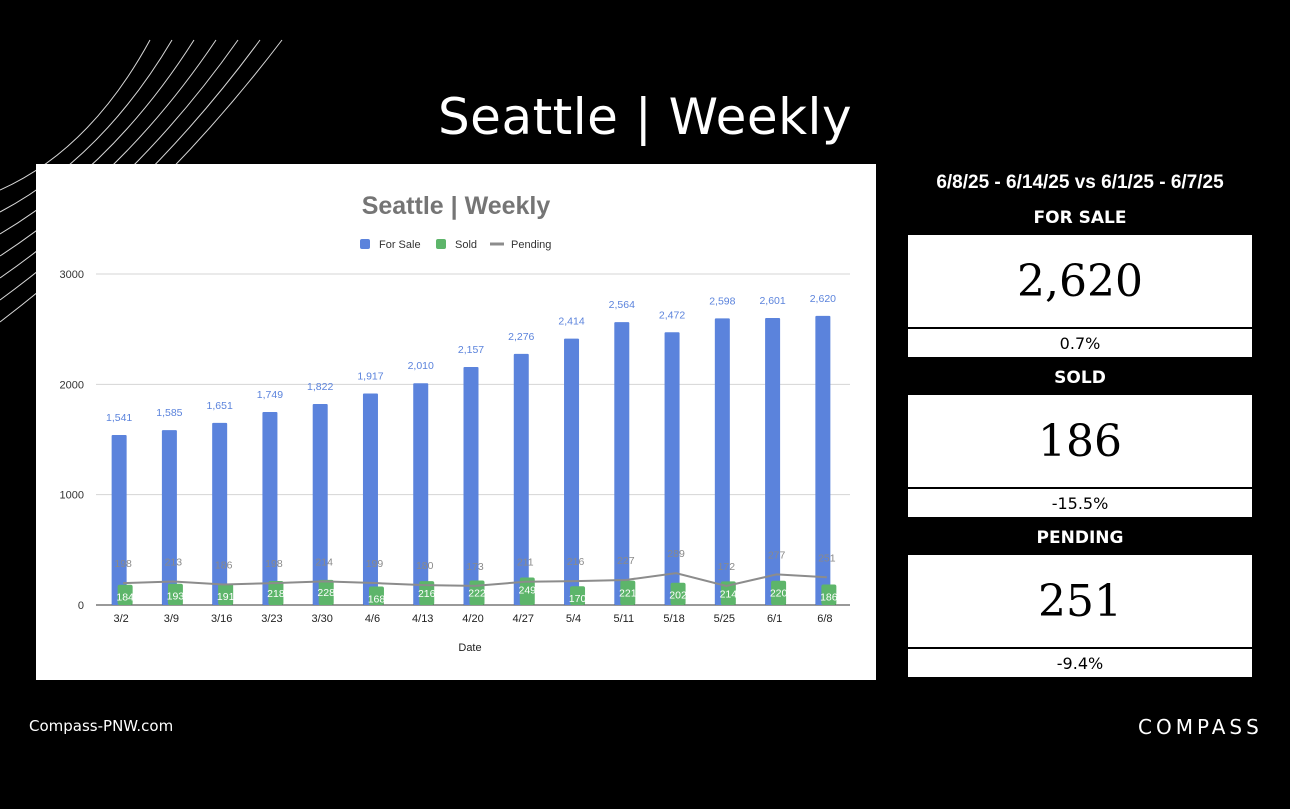  Describe the element at coordinates (226, 597) in the screenshot. I see `label-sold: 191` at that location.